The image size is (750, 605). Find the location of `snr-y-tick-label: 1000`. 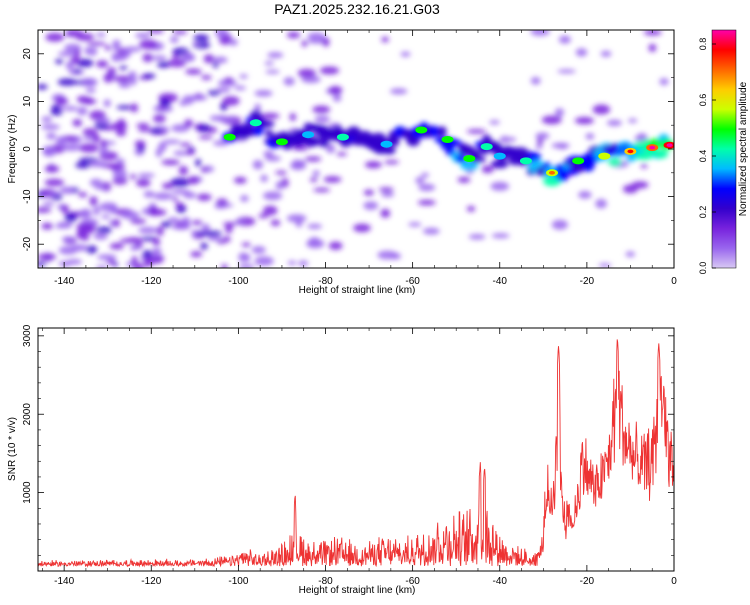

snr-y-tick-label: 1000 is located at coordinates (27, 492).